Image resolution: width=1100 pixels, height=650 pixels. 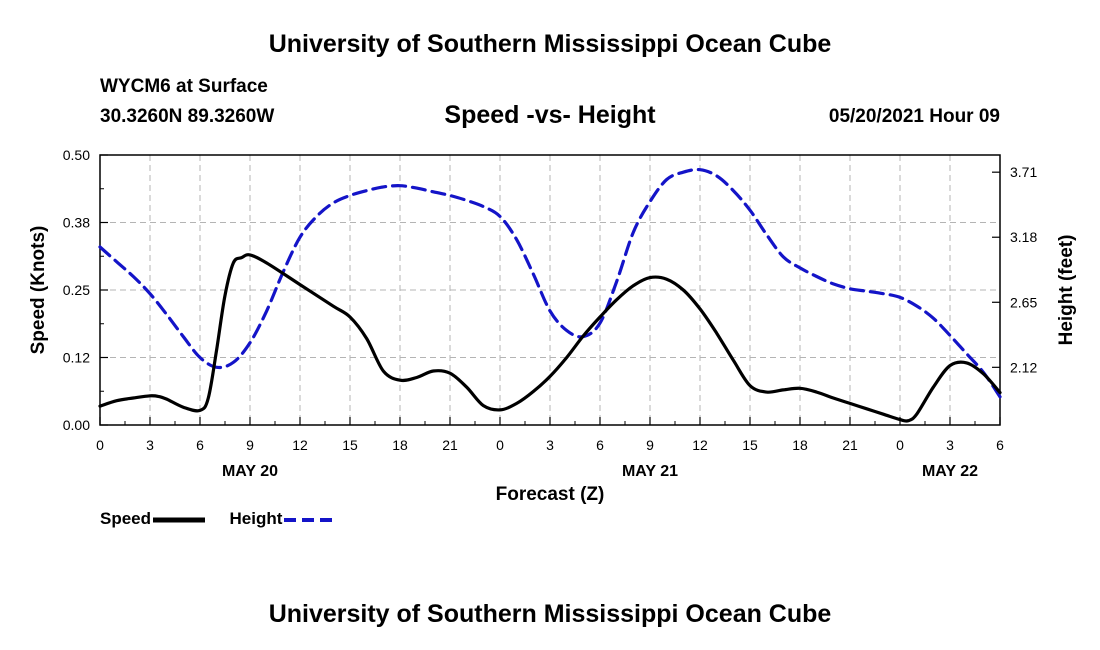 What do you see at coordinates (218, 519) in the screenshot?
I see `legend: Speed Height` at bounding box center [218, 519].